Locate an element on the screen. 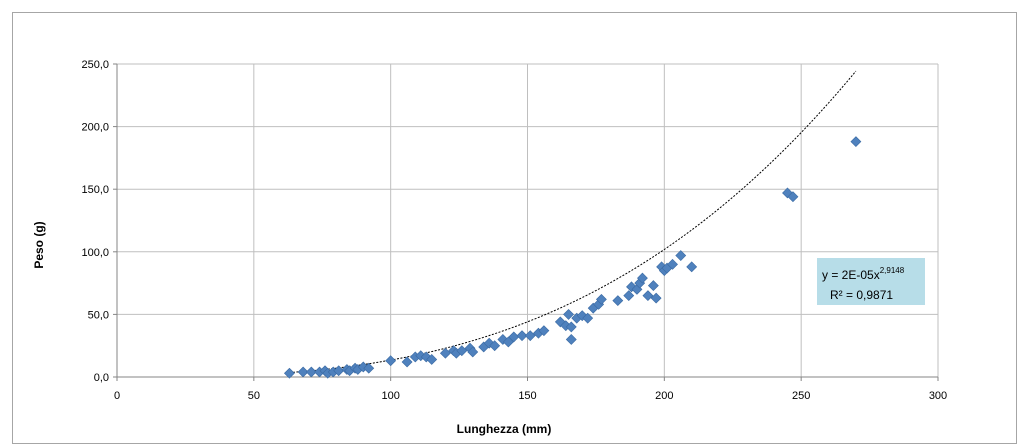 This screenshot has width=1020, height=448. x-tick-label: 100 is located at coordinates (390, 396).